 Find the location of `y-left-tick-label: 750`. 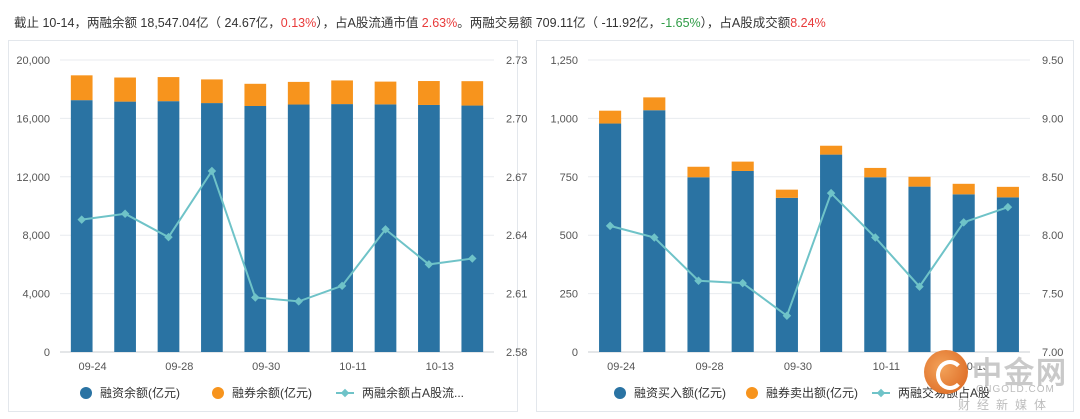

y-left-tick-label: 750 is located at coordinates (569, 178).